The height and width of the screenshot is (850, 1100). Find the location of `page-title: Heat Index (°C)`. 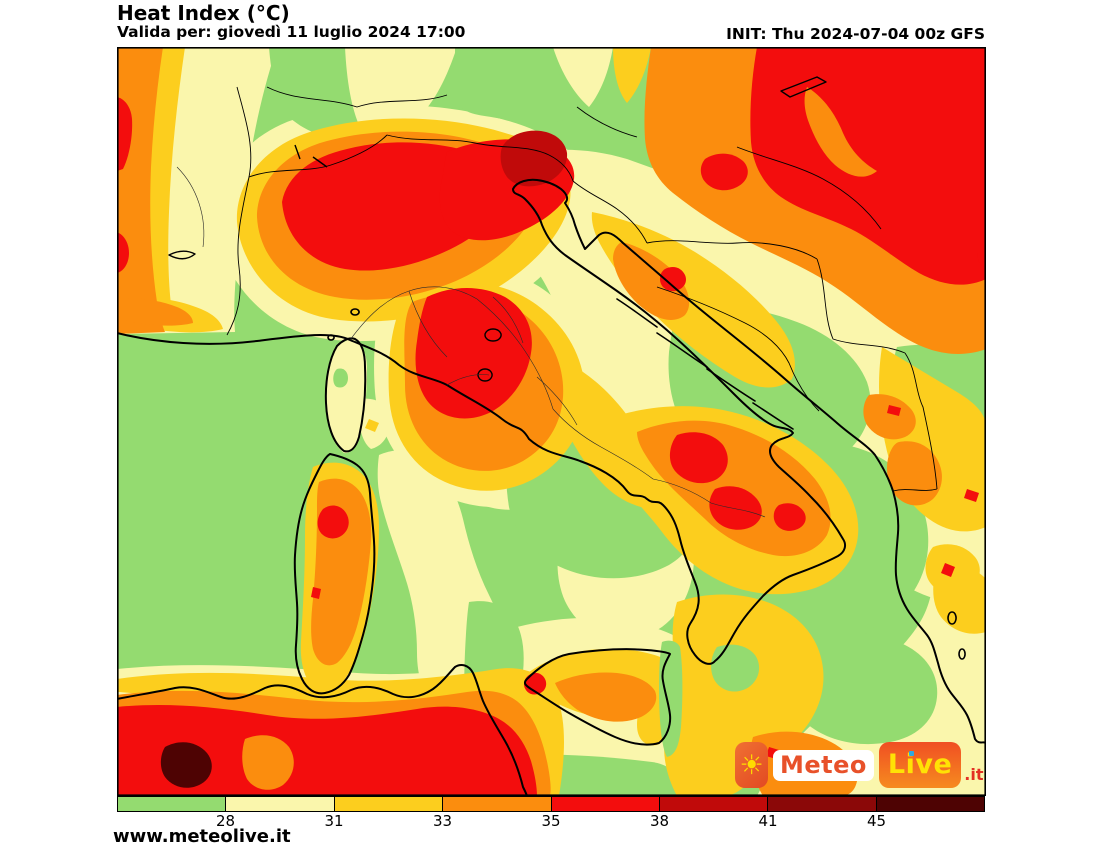

page-title: Heat Index (°C) is located at coordinates (203, 13).